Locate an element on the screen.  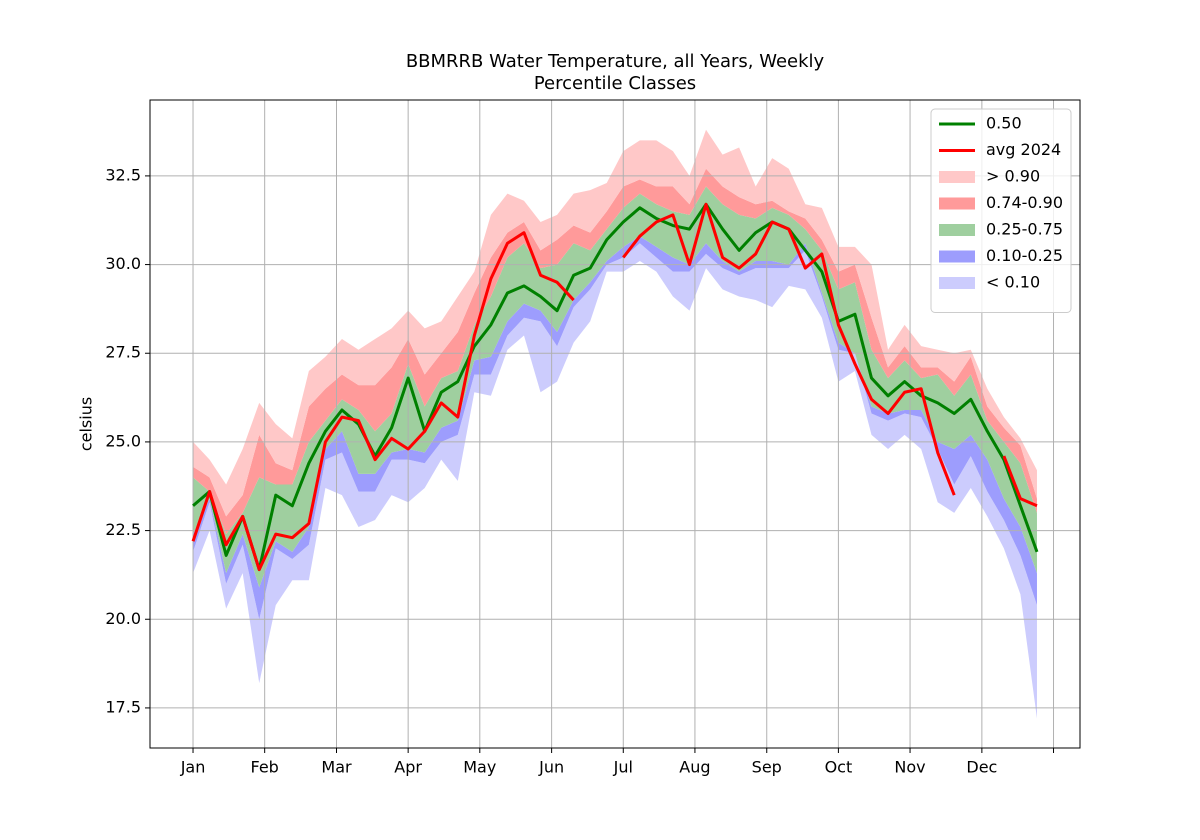
y-tick-label: 22.5 is located at coordinates (123, 529).